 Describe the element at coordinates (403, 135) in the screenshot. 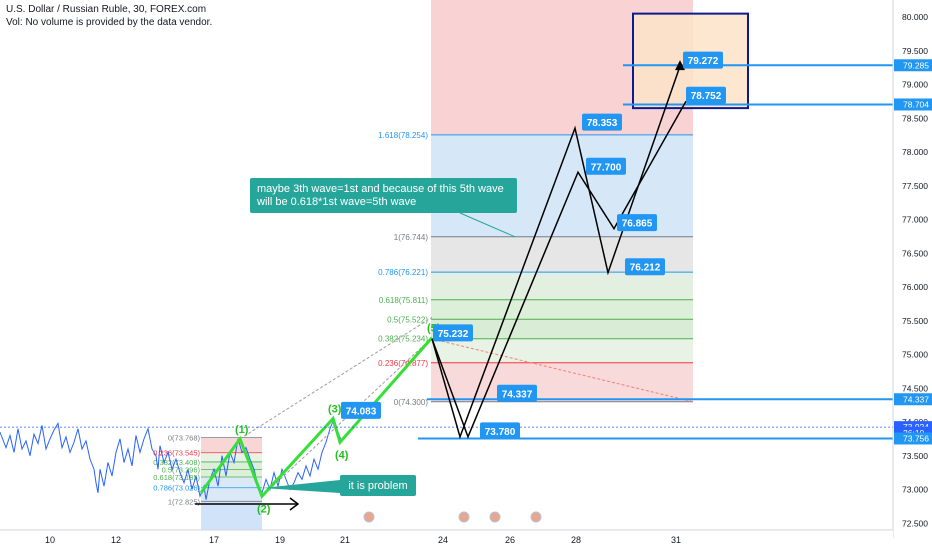

I see `fib-level-label: 1.618(78.254)` at that location.